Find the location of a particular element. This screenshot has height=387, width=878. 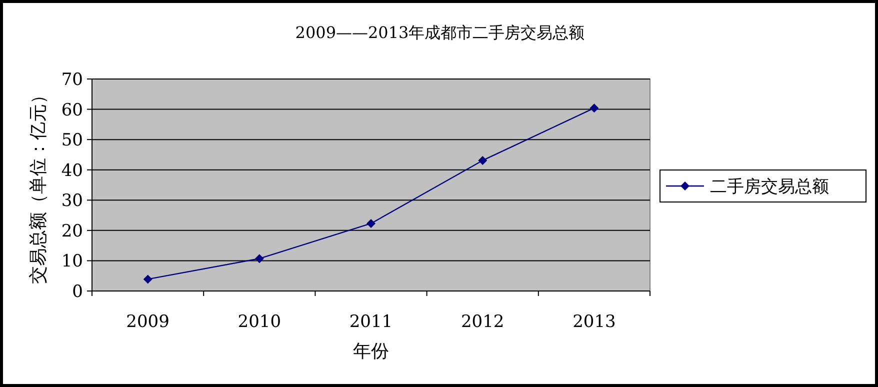

y-tick-label: 0 is located at coordinates (77, 292).